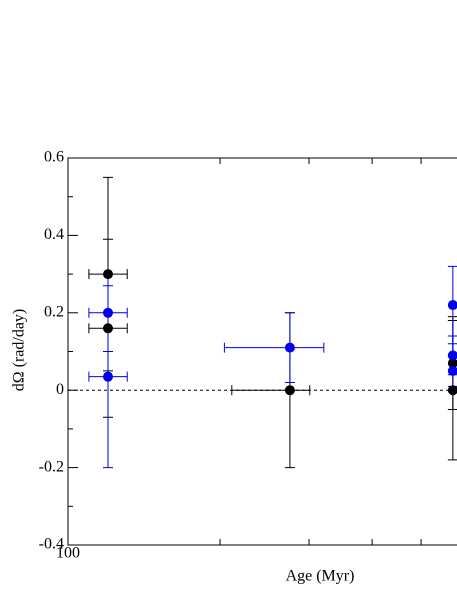 This screenshot has width=457, height=591. I want to click on y-tick-label: 0, so click(60, 389).